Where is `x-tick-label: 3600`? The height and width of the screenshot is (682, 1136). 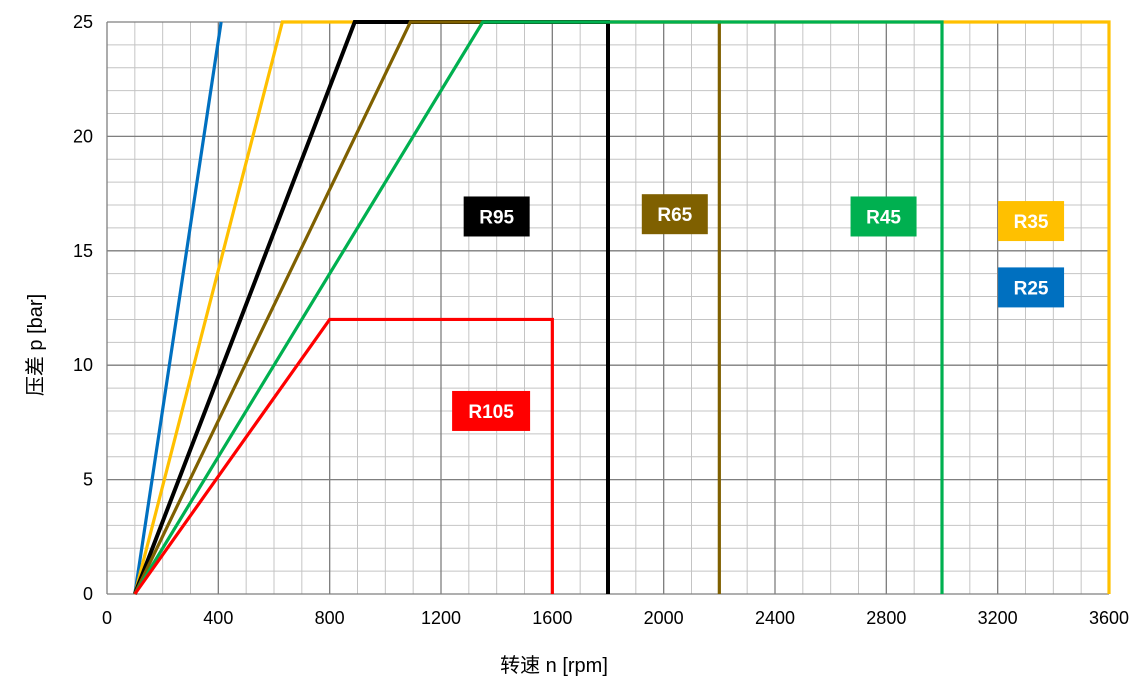 x-tick-label: 3600 is located at coordinates (1109, 618).